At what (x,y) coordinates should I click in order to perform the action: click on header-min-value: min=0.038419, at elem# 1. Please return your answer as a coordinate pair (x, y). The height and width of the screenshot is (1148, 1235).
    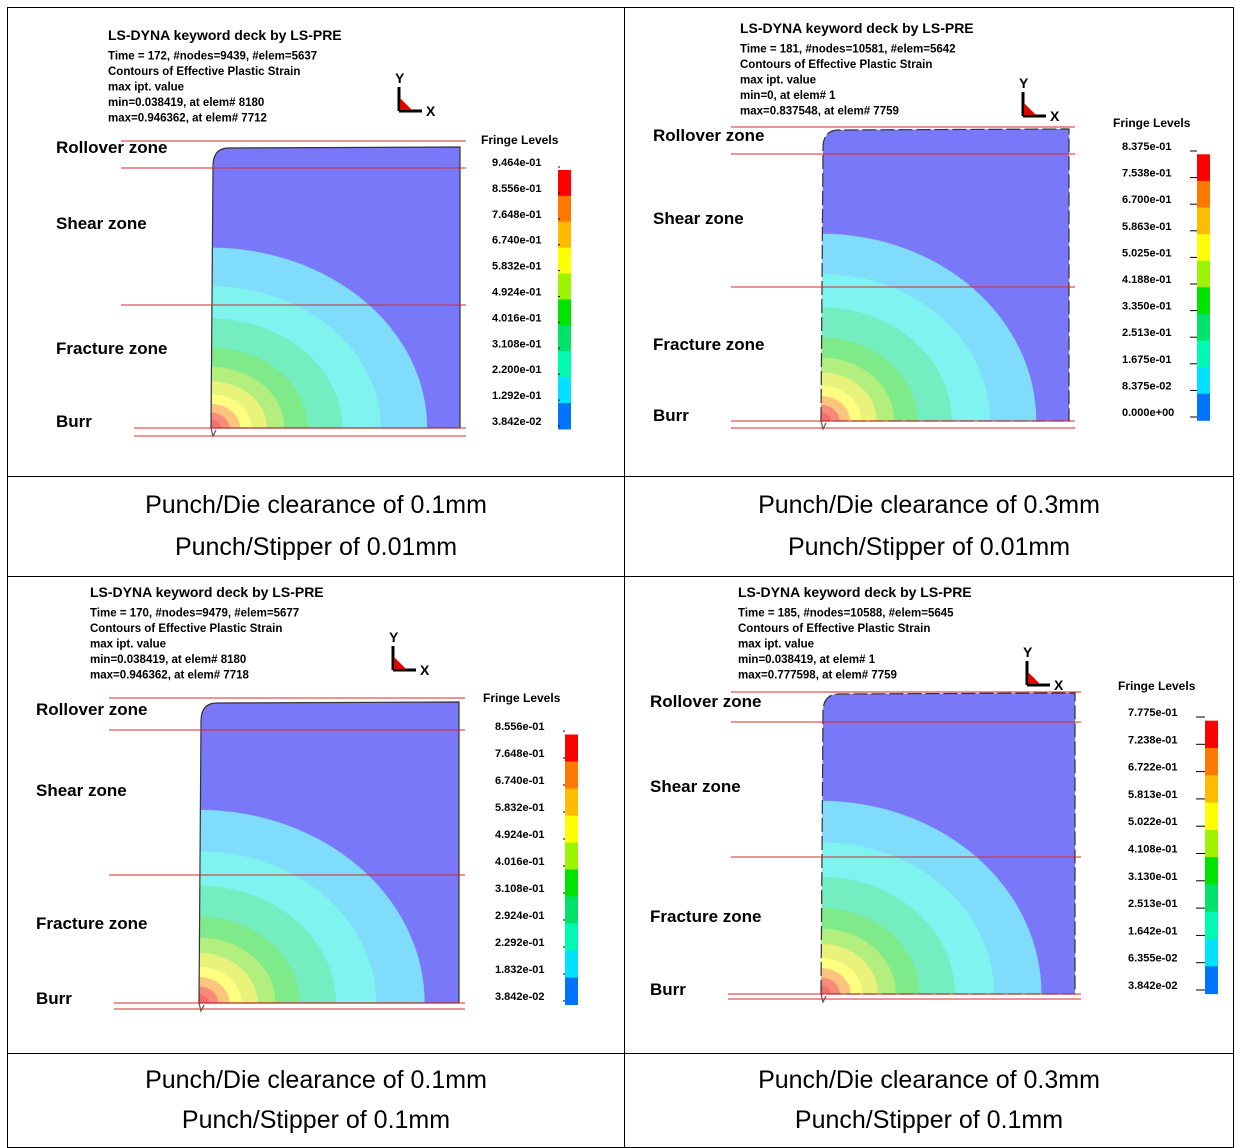
    Looking at the image, I should click on (807, 660).